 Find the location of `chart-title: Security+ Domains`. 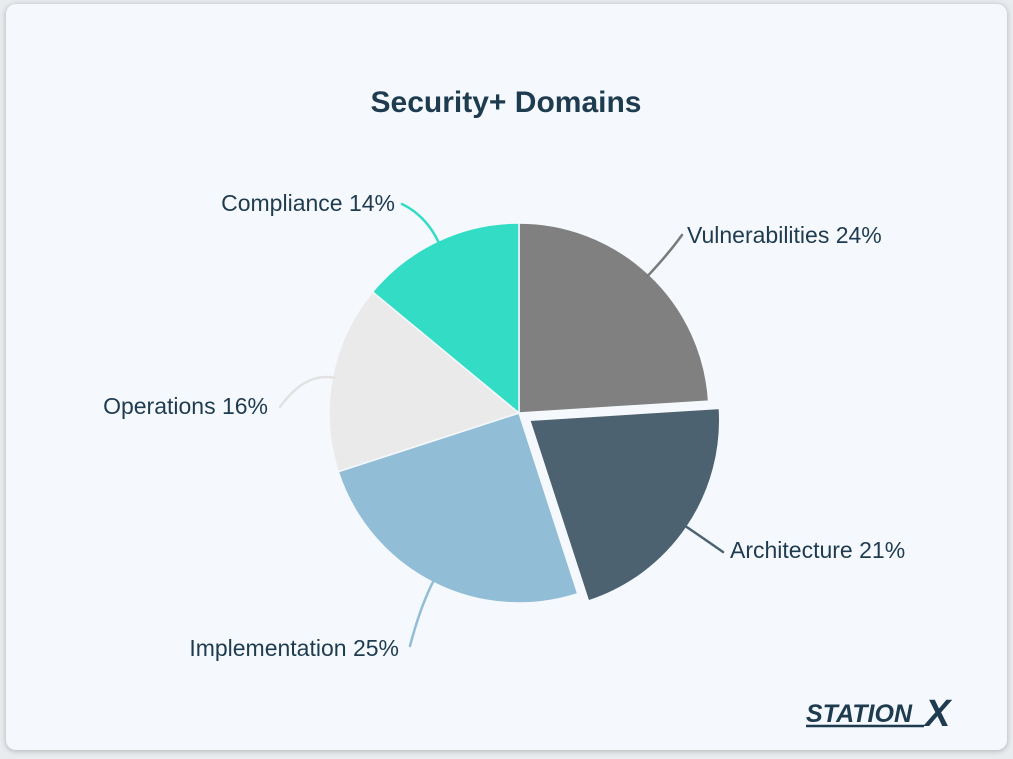

chart-title: Security+ Domains is located at coordinates (506, 102).